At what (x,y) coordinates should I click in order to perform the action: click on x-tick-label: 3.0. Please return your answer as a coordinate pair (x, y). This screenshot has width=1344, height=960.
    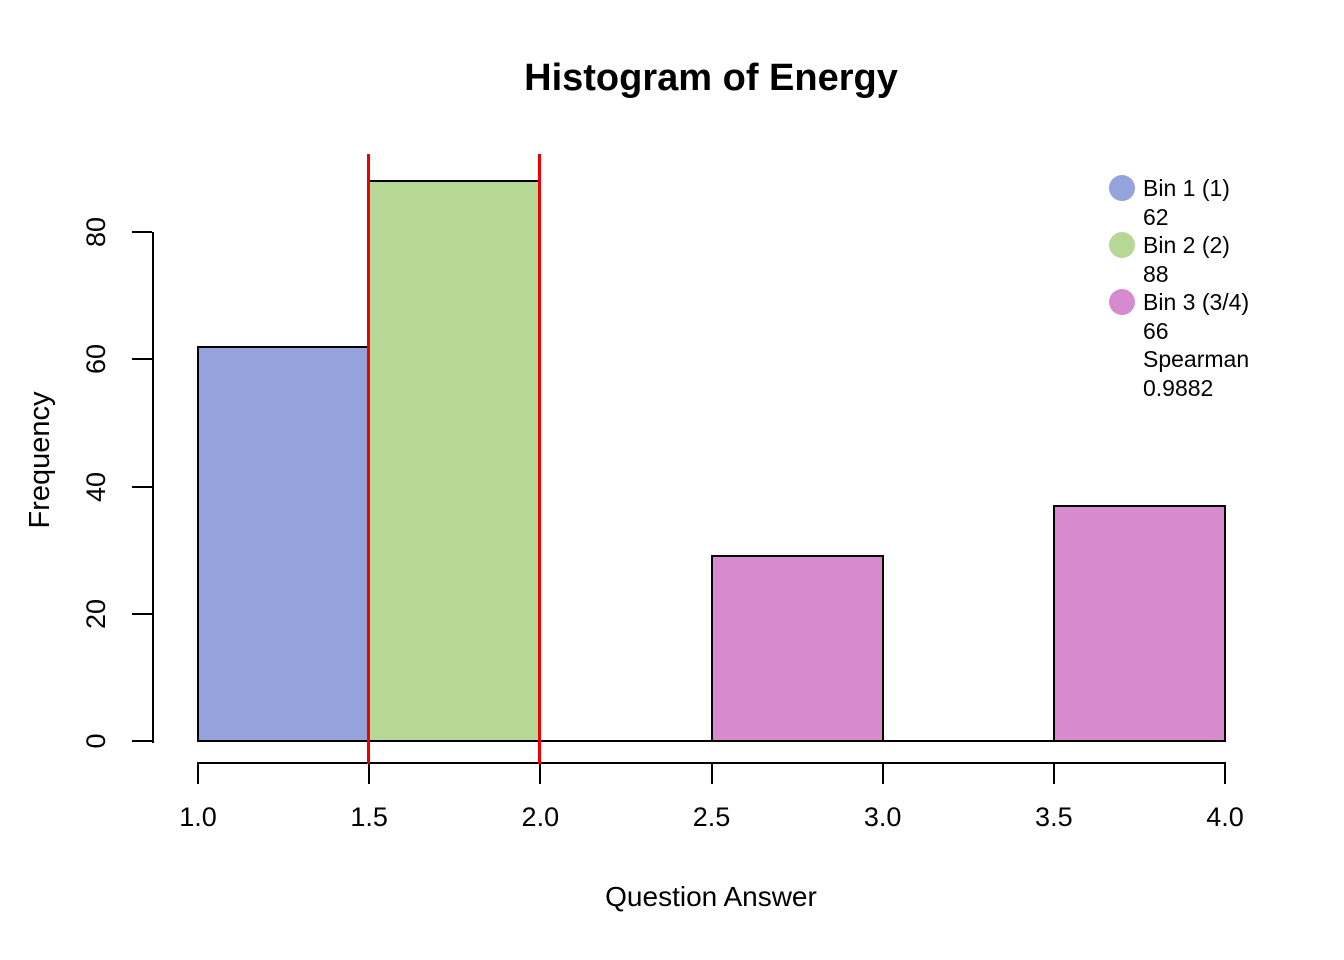
    Looking at the image, I should click on (882, 817).